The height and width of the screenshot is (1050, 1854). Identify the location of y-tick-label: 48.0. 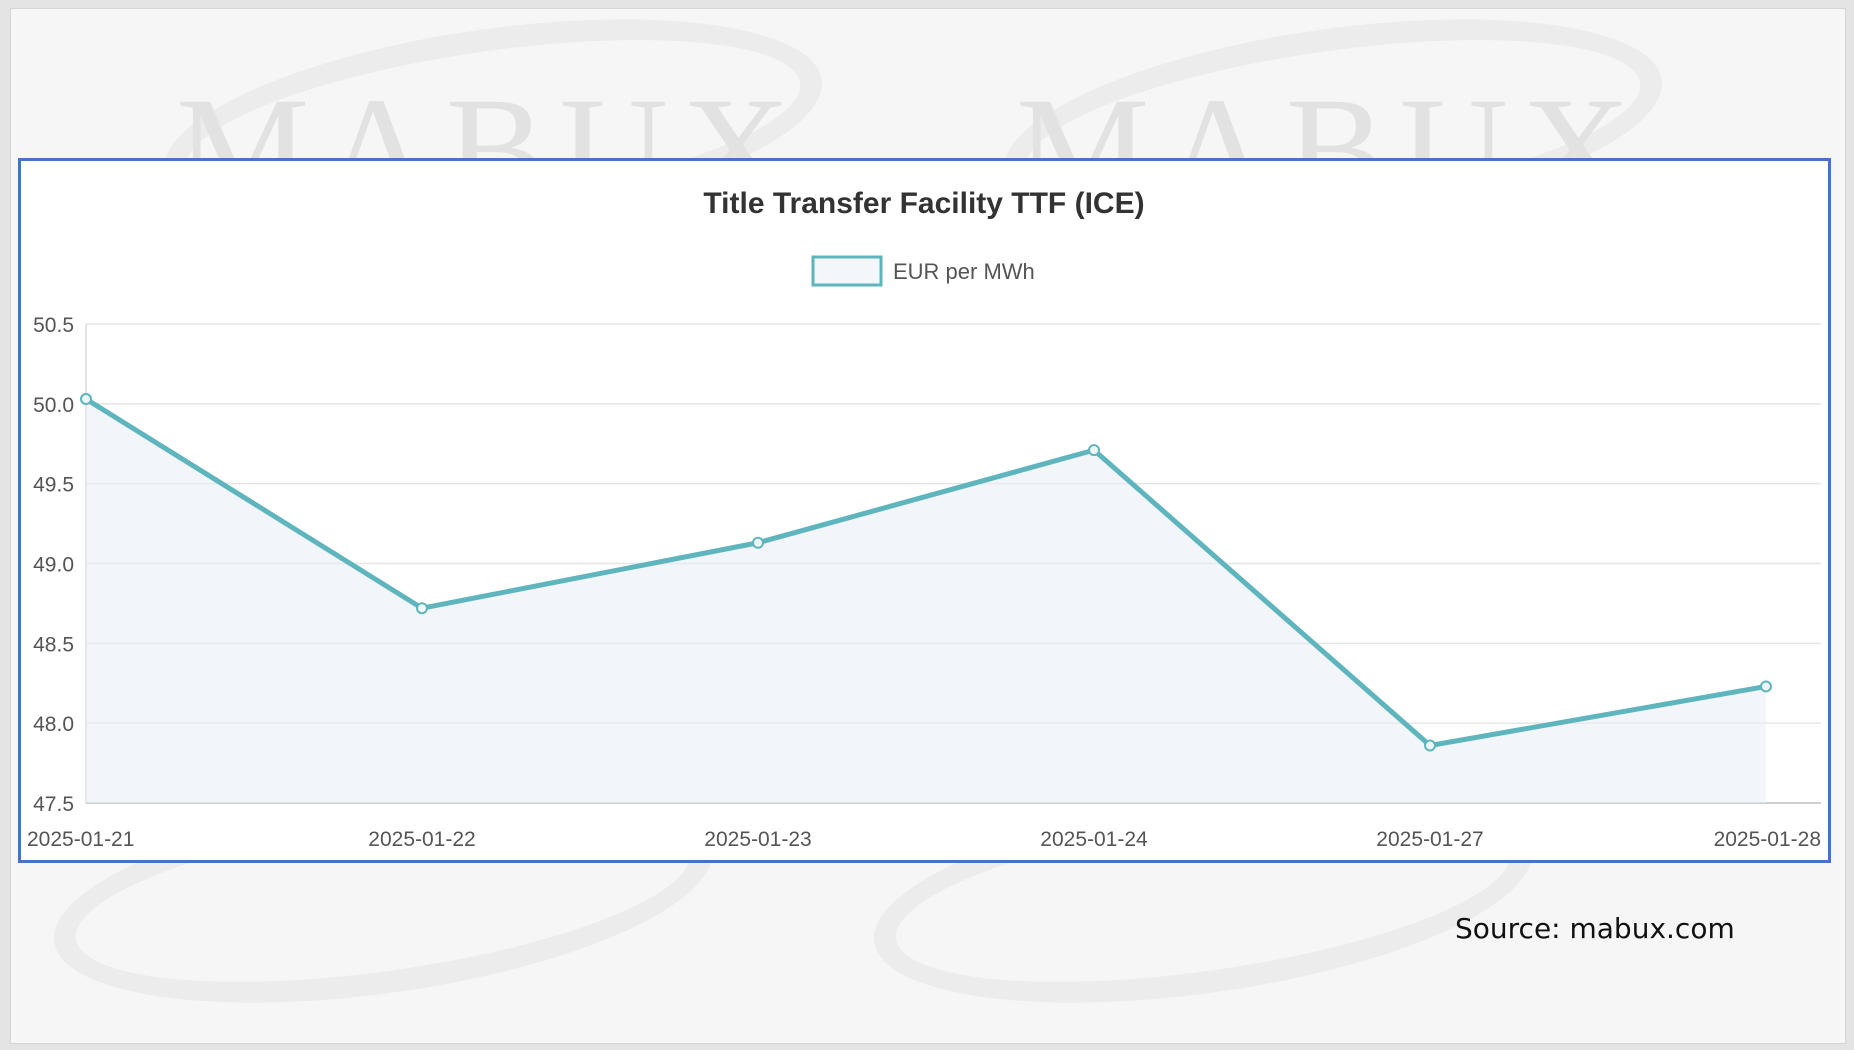
(53, 724).